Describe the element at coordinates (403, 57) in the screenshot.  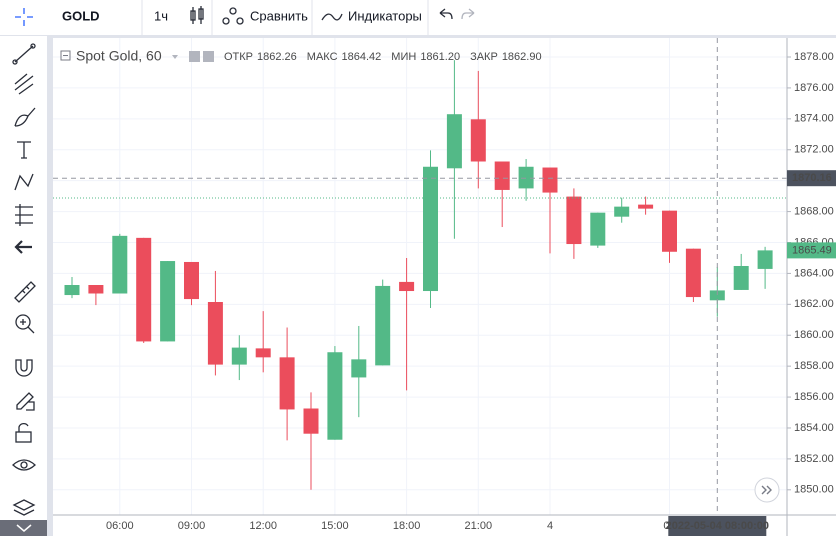
I see `legend-label: МИН` at that location.